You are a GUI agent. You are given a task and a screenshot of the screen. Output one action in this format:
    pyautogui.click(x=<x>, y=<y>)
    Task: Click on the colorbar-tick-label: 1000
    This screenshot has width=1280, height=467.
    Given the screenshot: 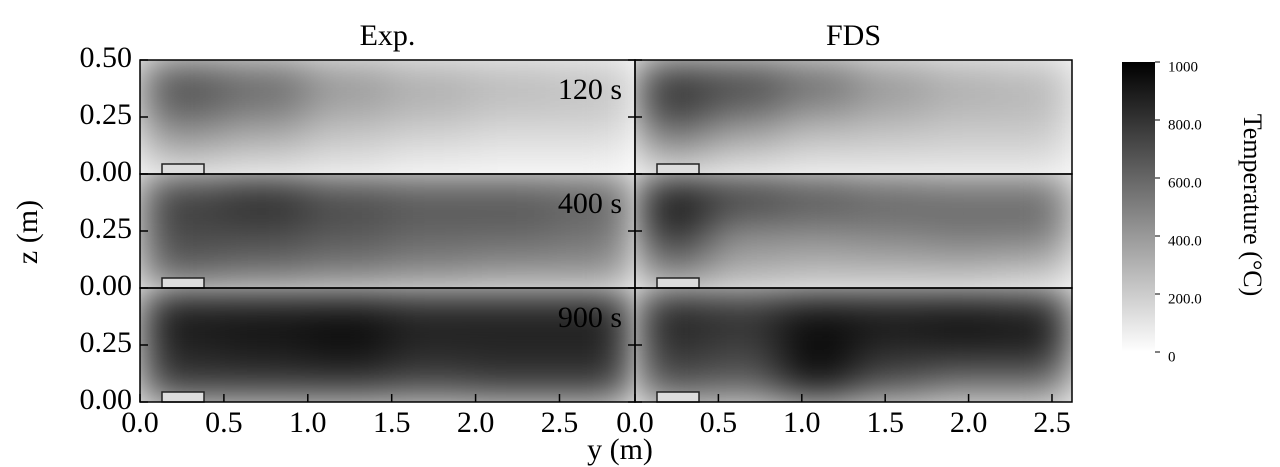 What is the action you would take?
    pyautogui.click(x=1183, y=67)
    